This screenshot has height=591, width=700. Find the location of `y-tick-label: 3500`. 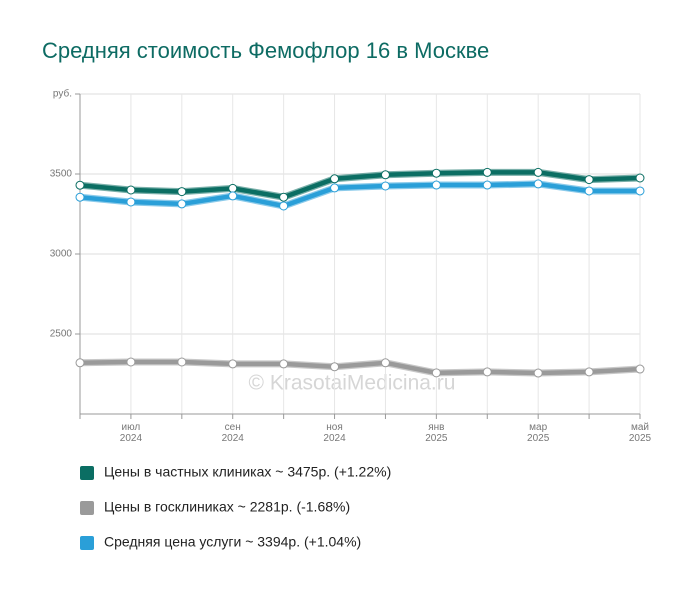

y-tick-label: 3500 is located at coordinates (61, 174).